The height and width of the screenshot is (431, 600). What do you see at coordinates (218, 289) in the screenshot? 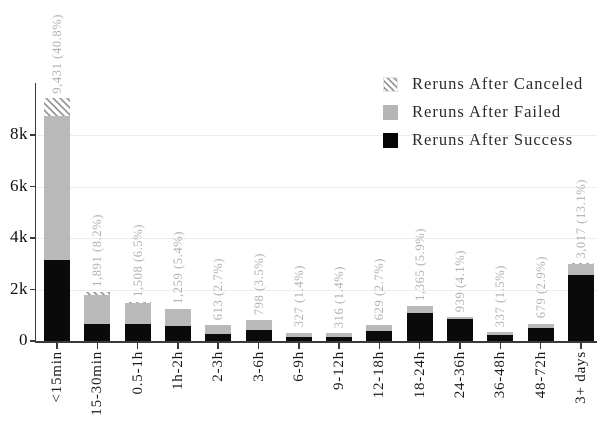
I see `bar-value-label: 613 (2.7%)` at bounding box center [218, 289].